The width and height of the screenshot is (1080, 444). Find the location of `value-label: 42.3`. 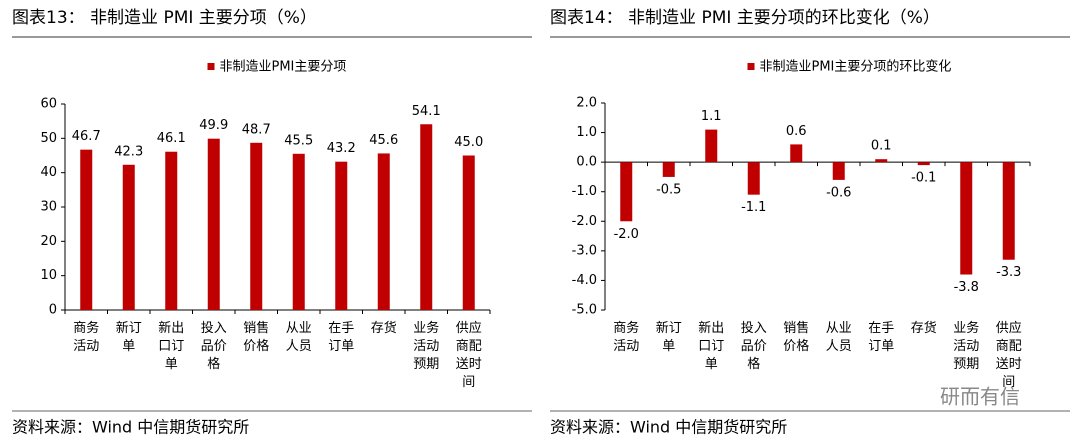

value-label: 42.3 is located at coordinates (128, 151).